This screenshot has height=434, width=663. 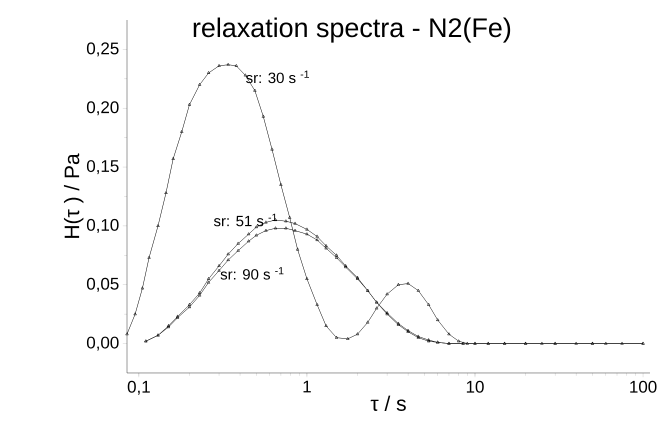 What do you see at coordinates (643, 386) in the screenshot?
I see `x-tick-label: 100` at bounding box center [643, 386].